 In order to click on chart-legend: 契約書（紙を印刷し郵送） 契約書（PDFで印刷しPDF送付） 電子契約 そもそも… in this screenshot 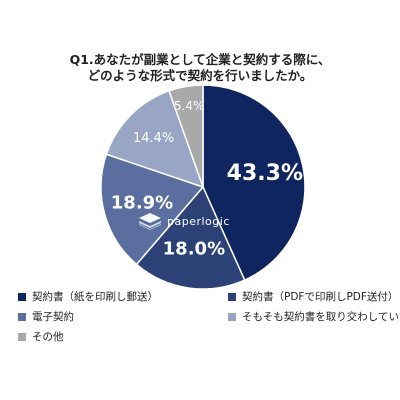, I will do `click(209, 319)`.